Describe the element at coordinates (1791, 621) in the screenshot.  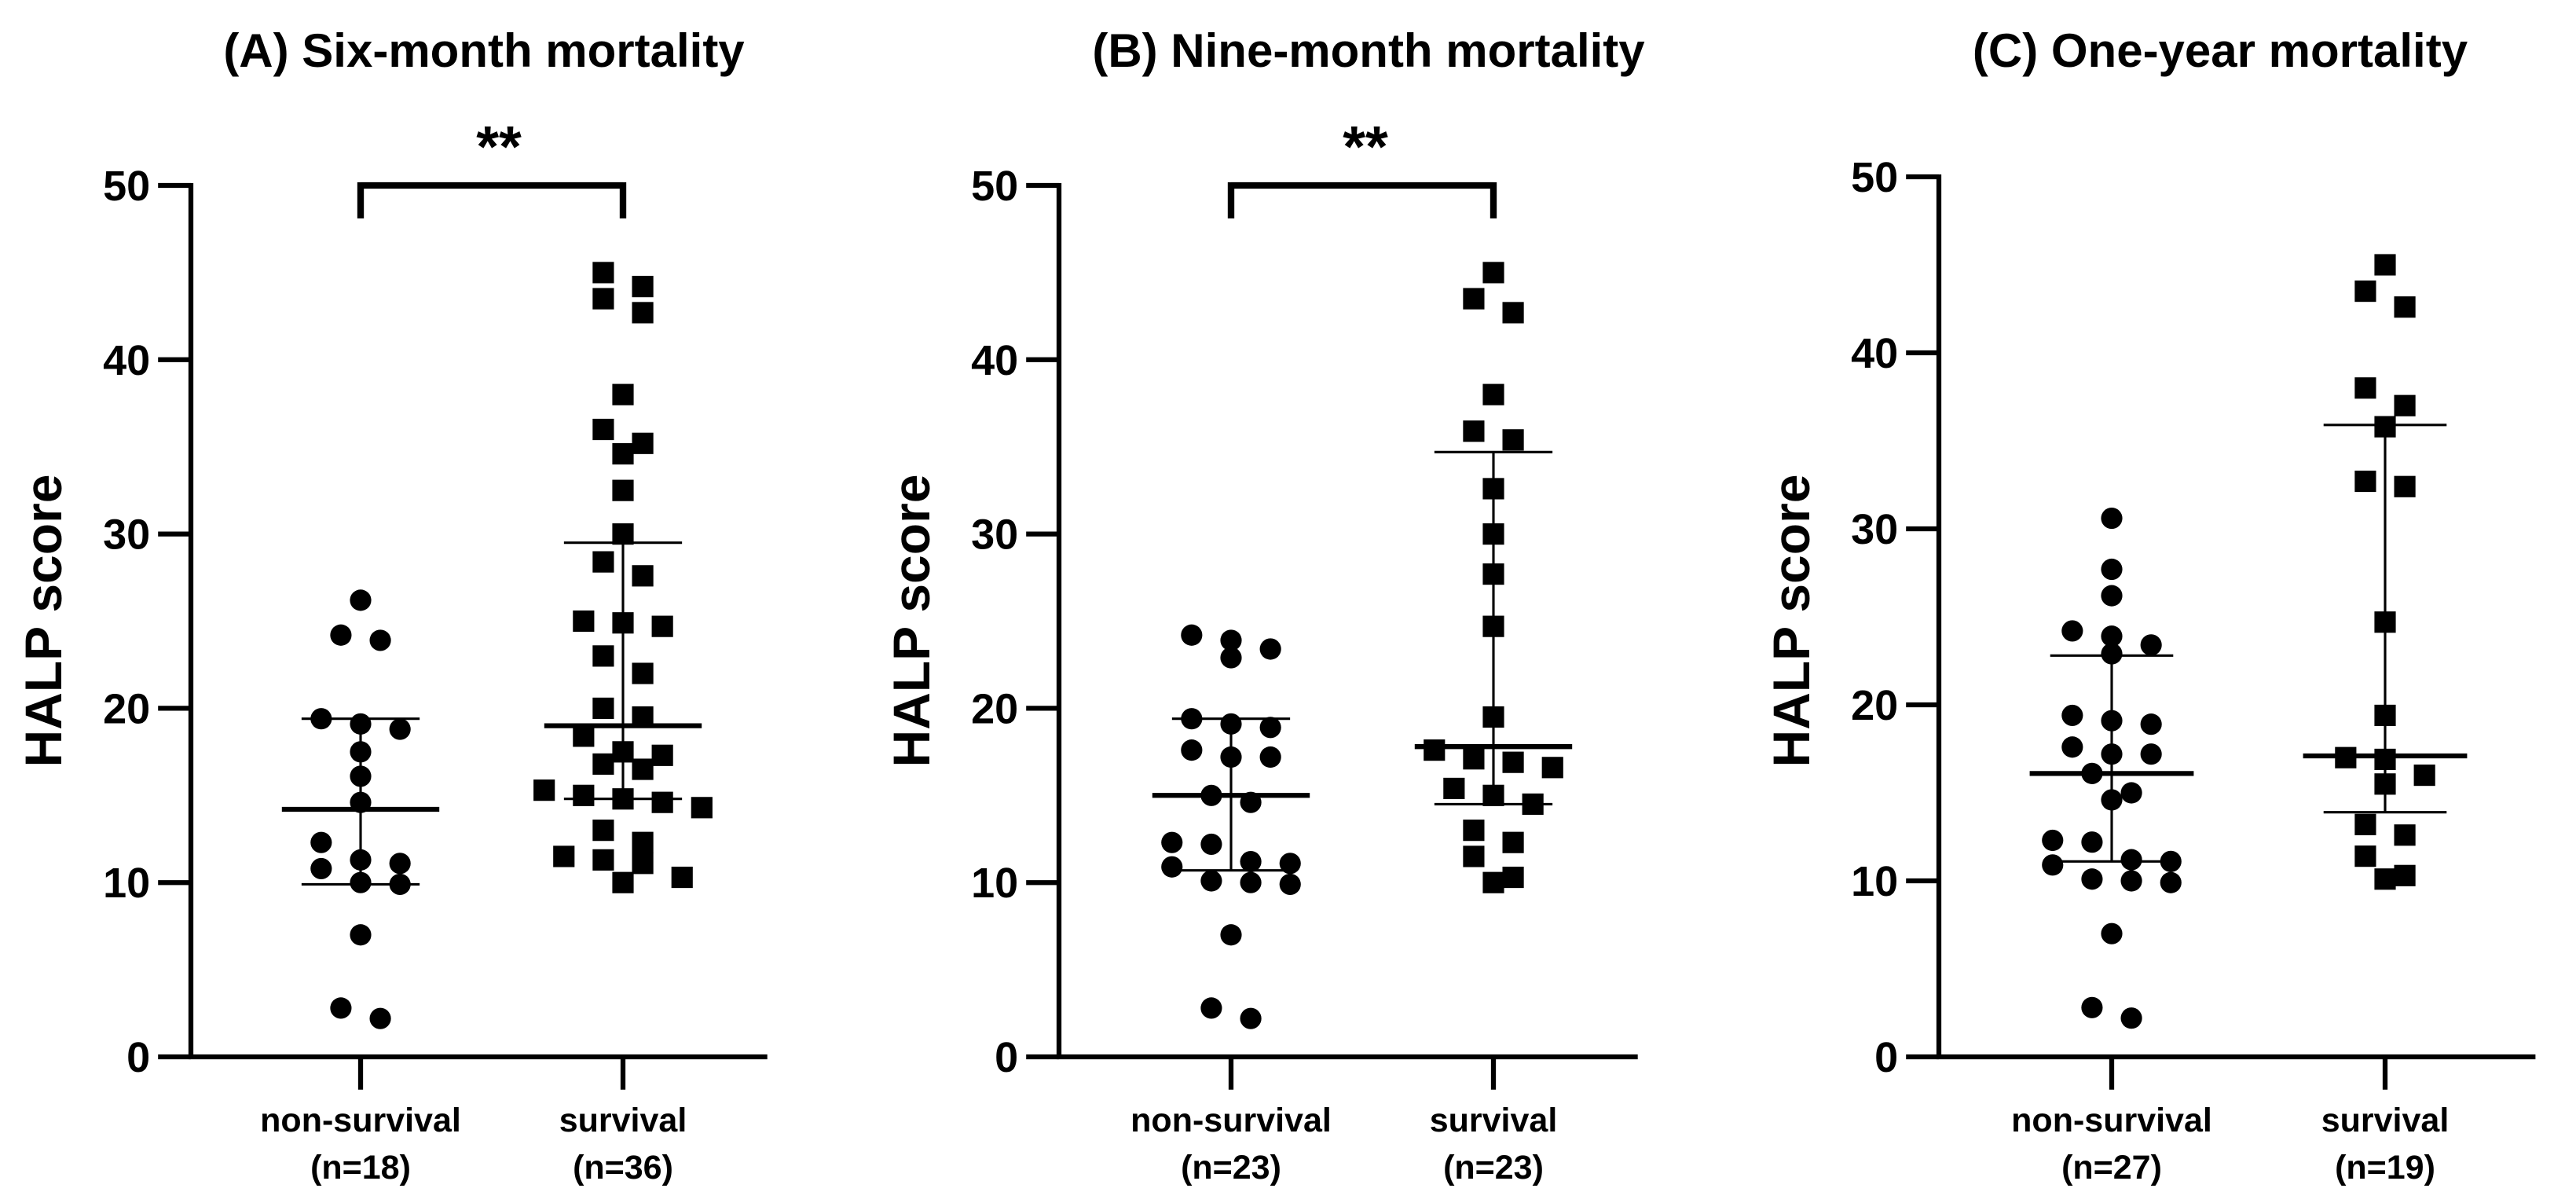
I see `panel-c-y-axis-label: HALP score` at that location.